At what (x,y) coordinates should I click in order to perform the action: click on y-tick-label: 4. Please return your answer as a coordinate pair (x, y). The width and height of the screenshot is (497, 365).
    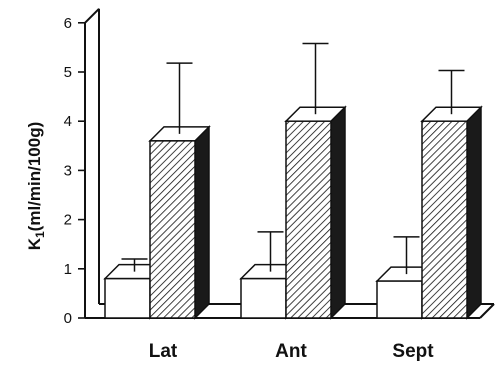
    Looking at the image, I should click on (68, 121).